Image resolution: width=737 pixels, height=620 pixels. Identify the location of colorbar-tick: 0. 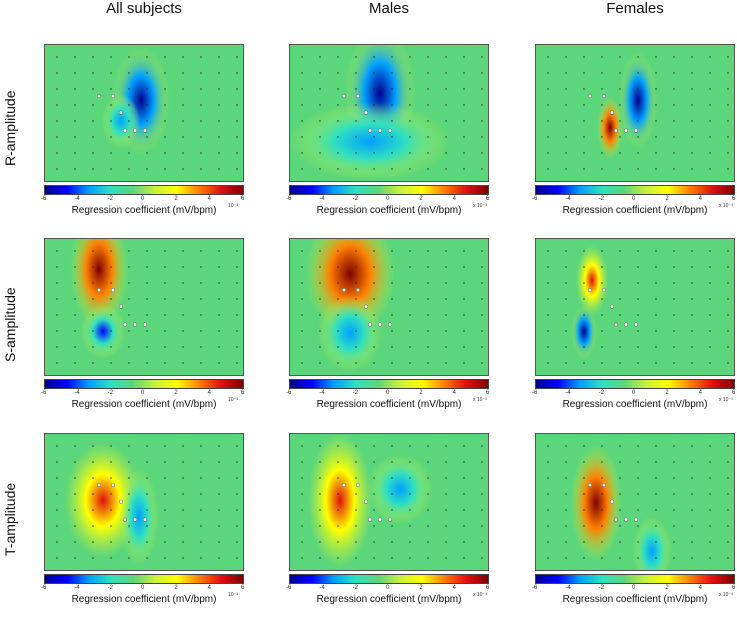
(143, 588).